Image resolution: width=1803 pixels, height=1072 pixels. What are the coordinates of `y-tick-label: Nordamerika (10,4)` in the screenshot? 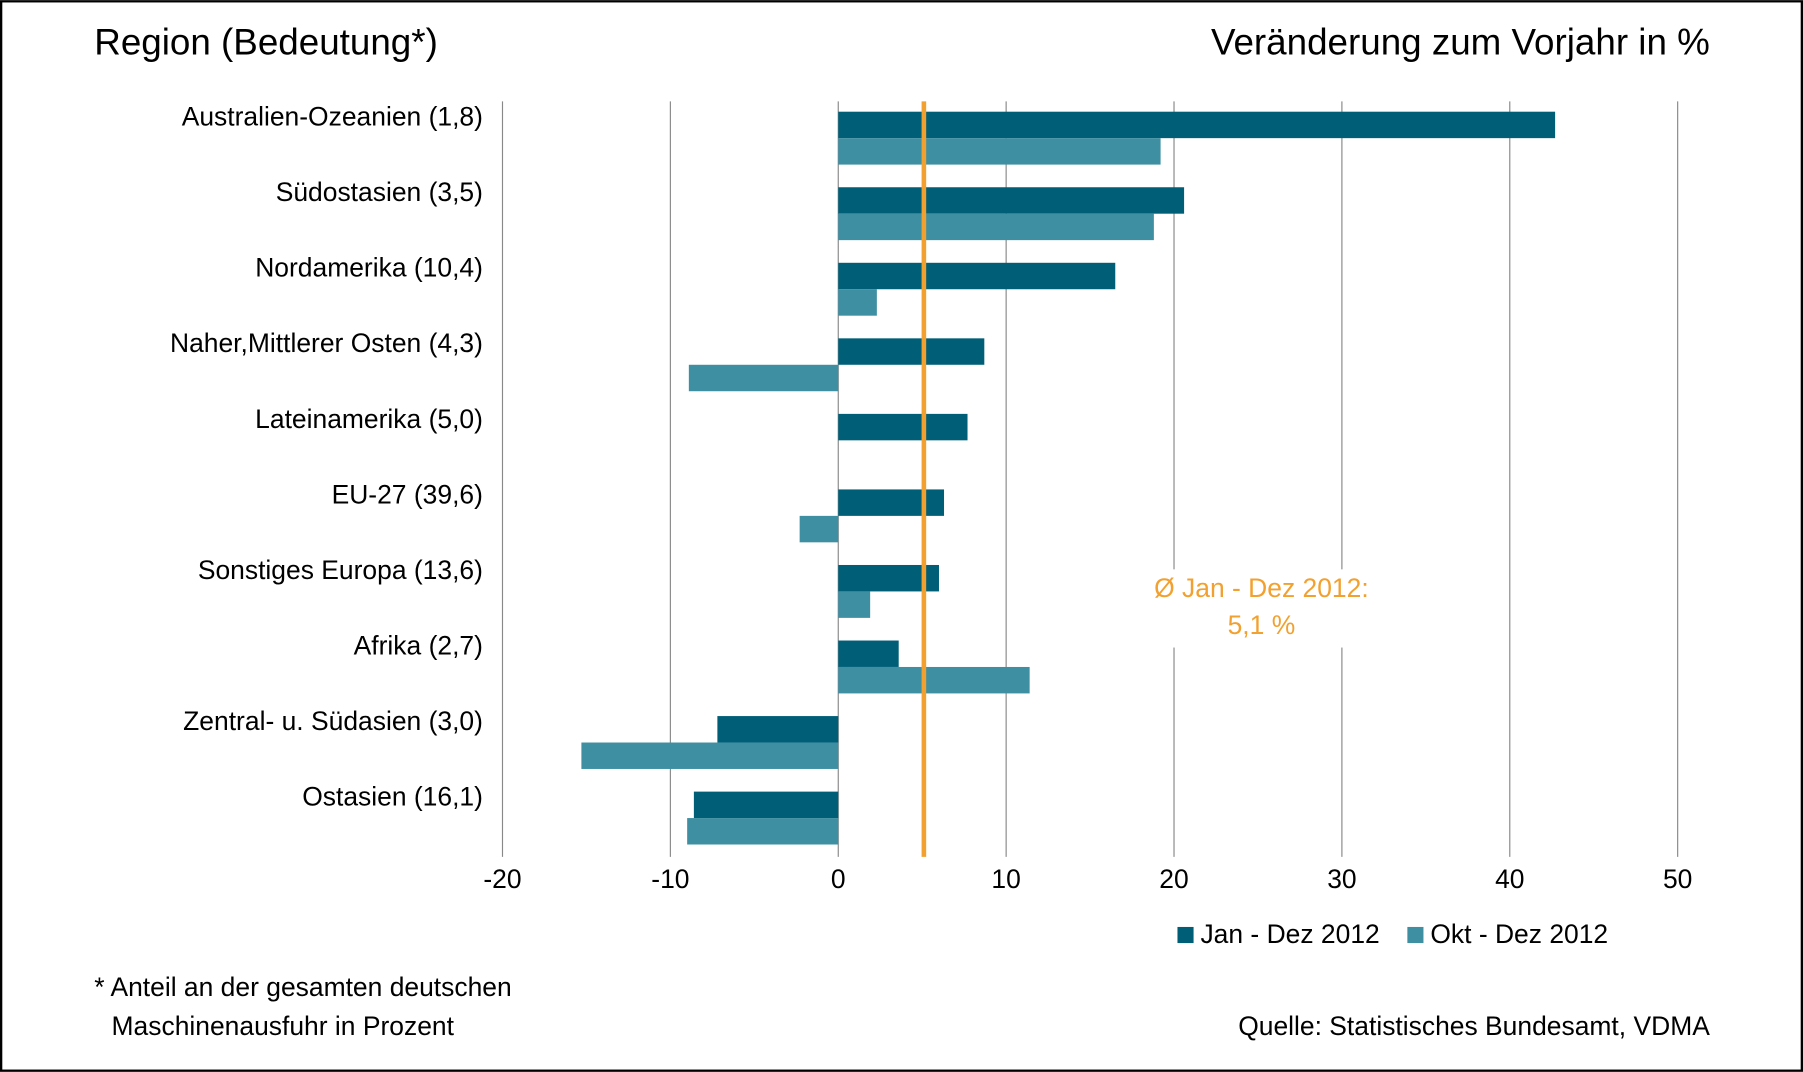 It's located at (369, 268).